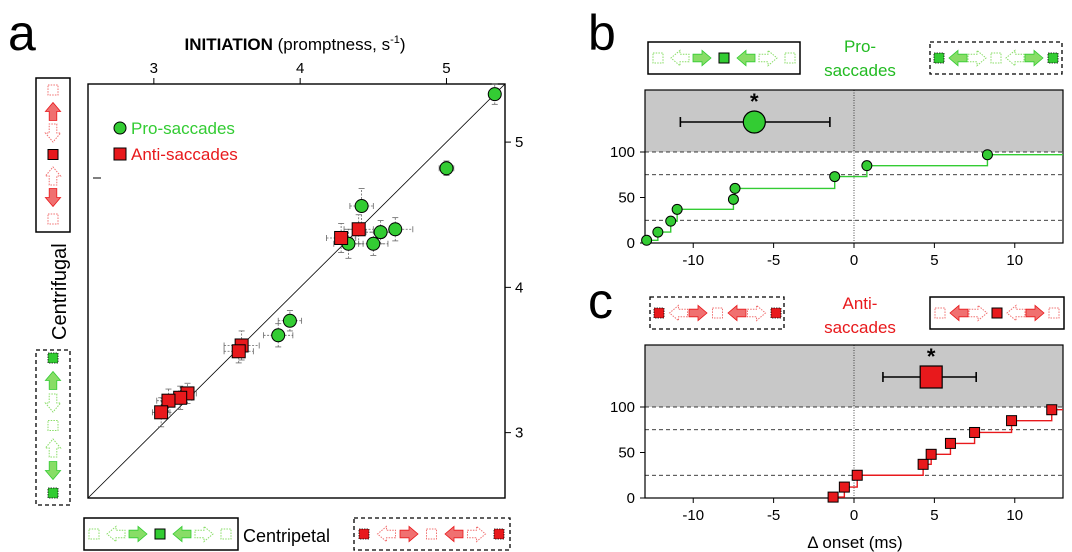 Image resolution: width=1072 pixels, height=552 pixels. I want to click on panel-b-label: b, so click(602, 33).